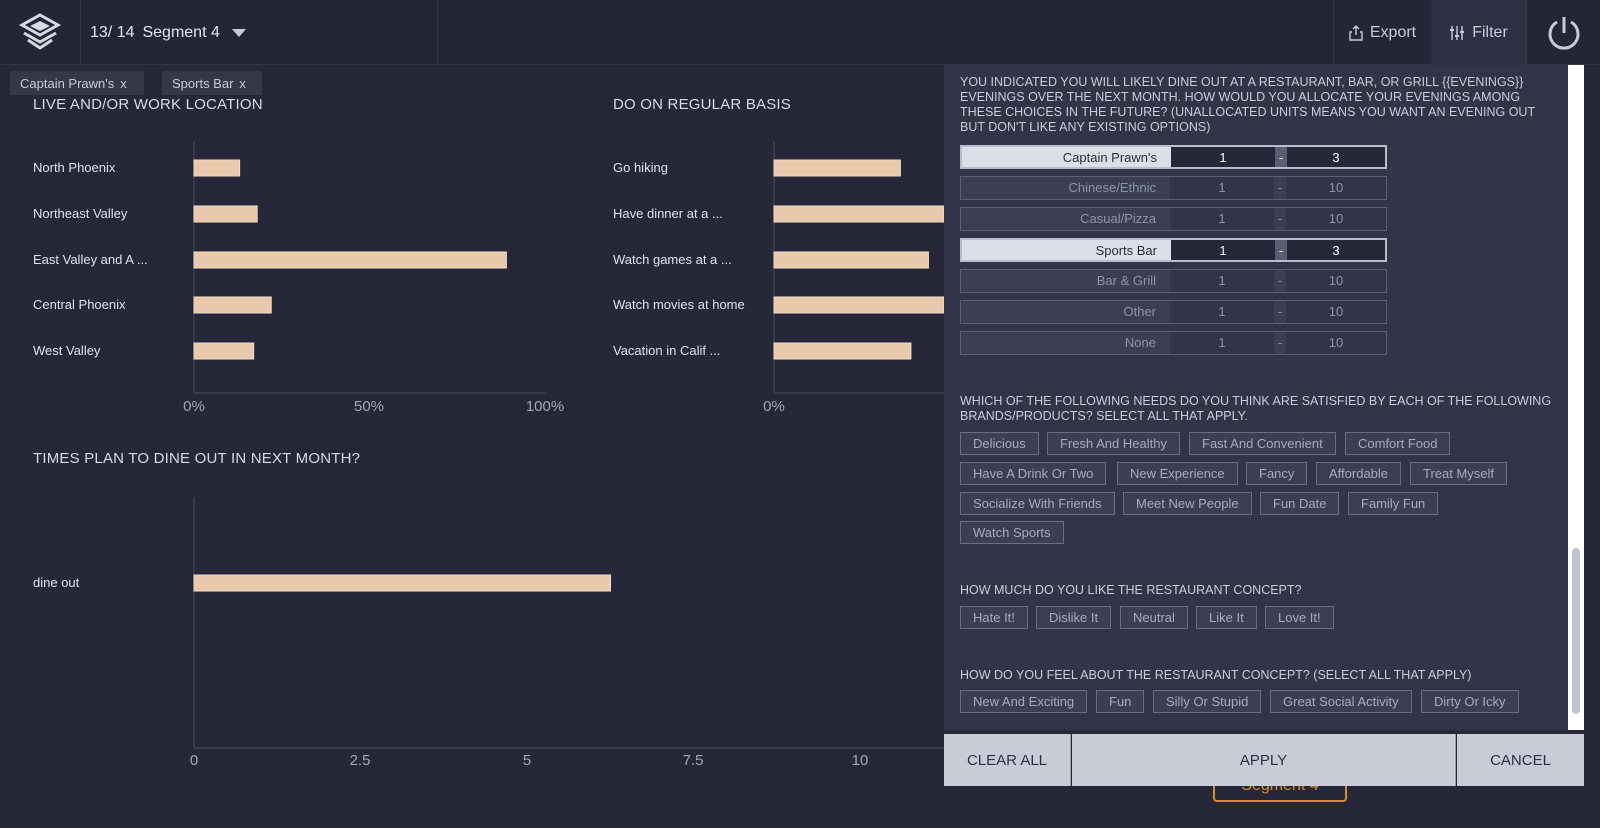  What do you see at coordinates (1470, 701) in the screenshot?
I see `option-tag: Dirty Or Icky` at bounding box center [1470, 701].